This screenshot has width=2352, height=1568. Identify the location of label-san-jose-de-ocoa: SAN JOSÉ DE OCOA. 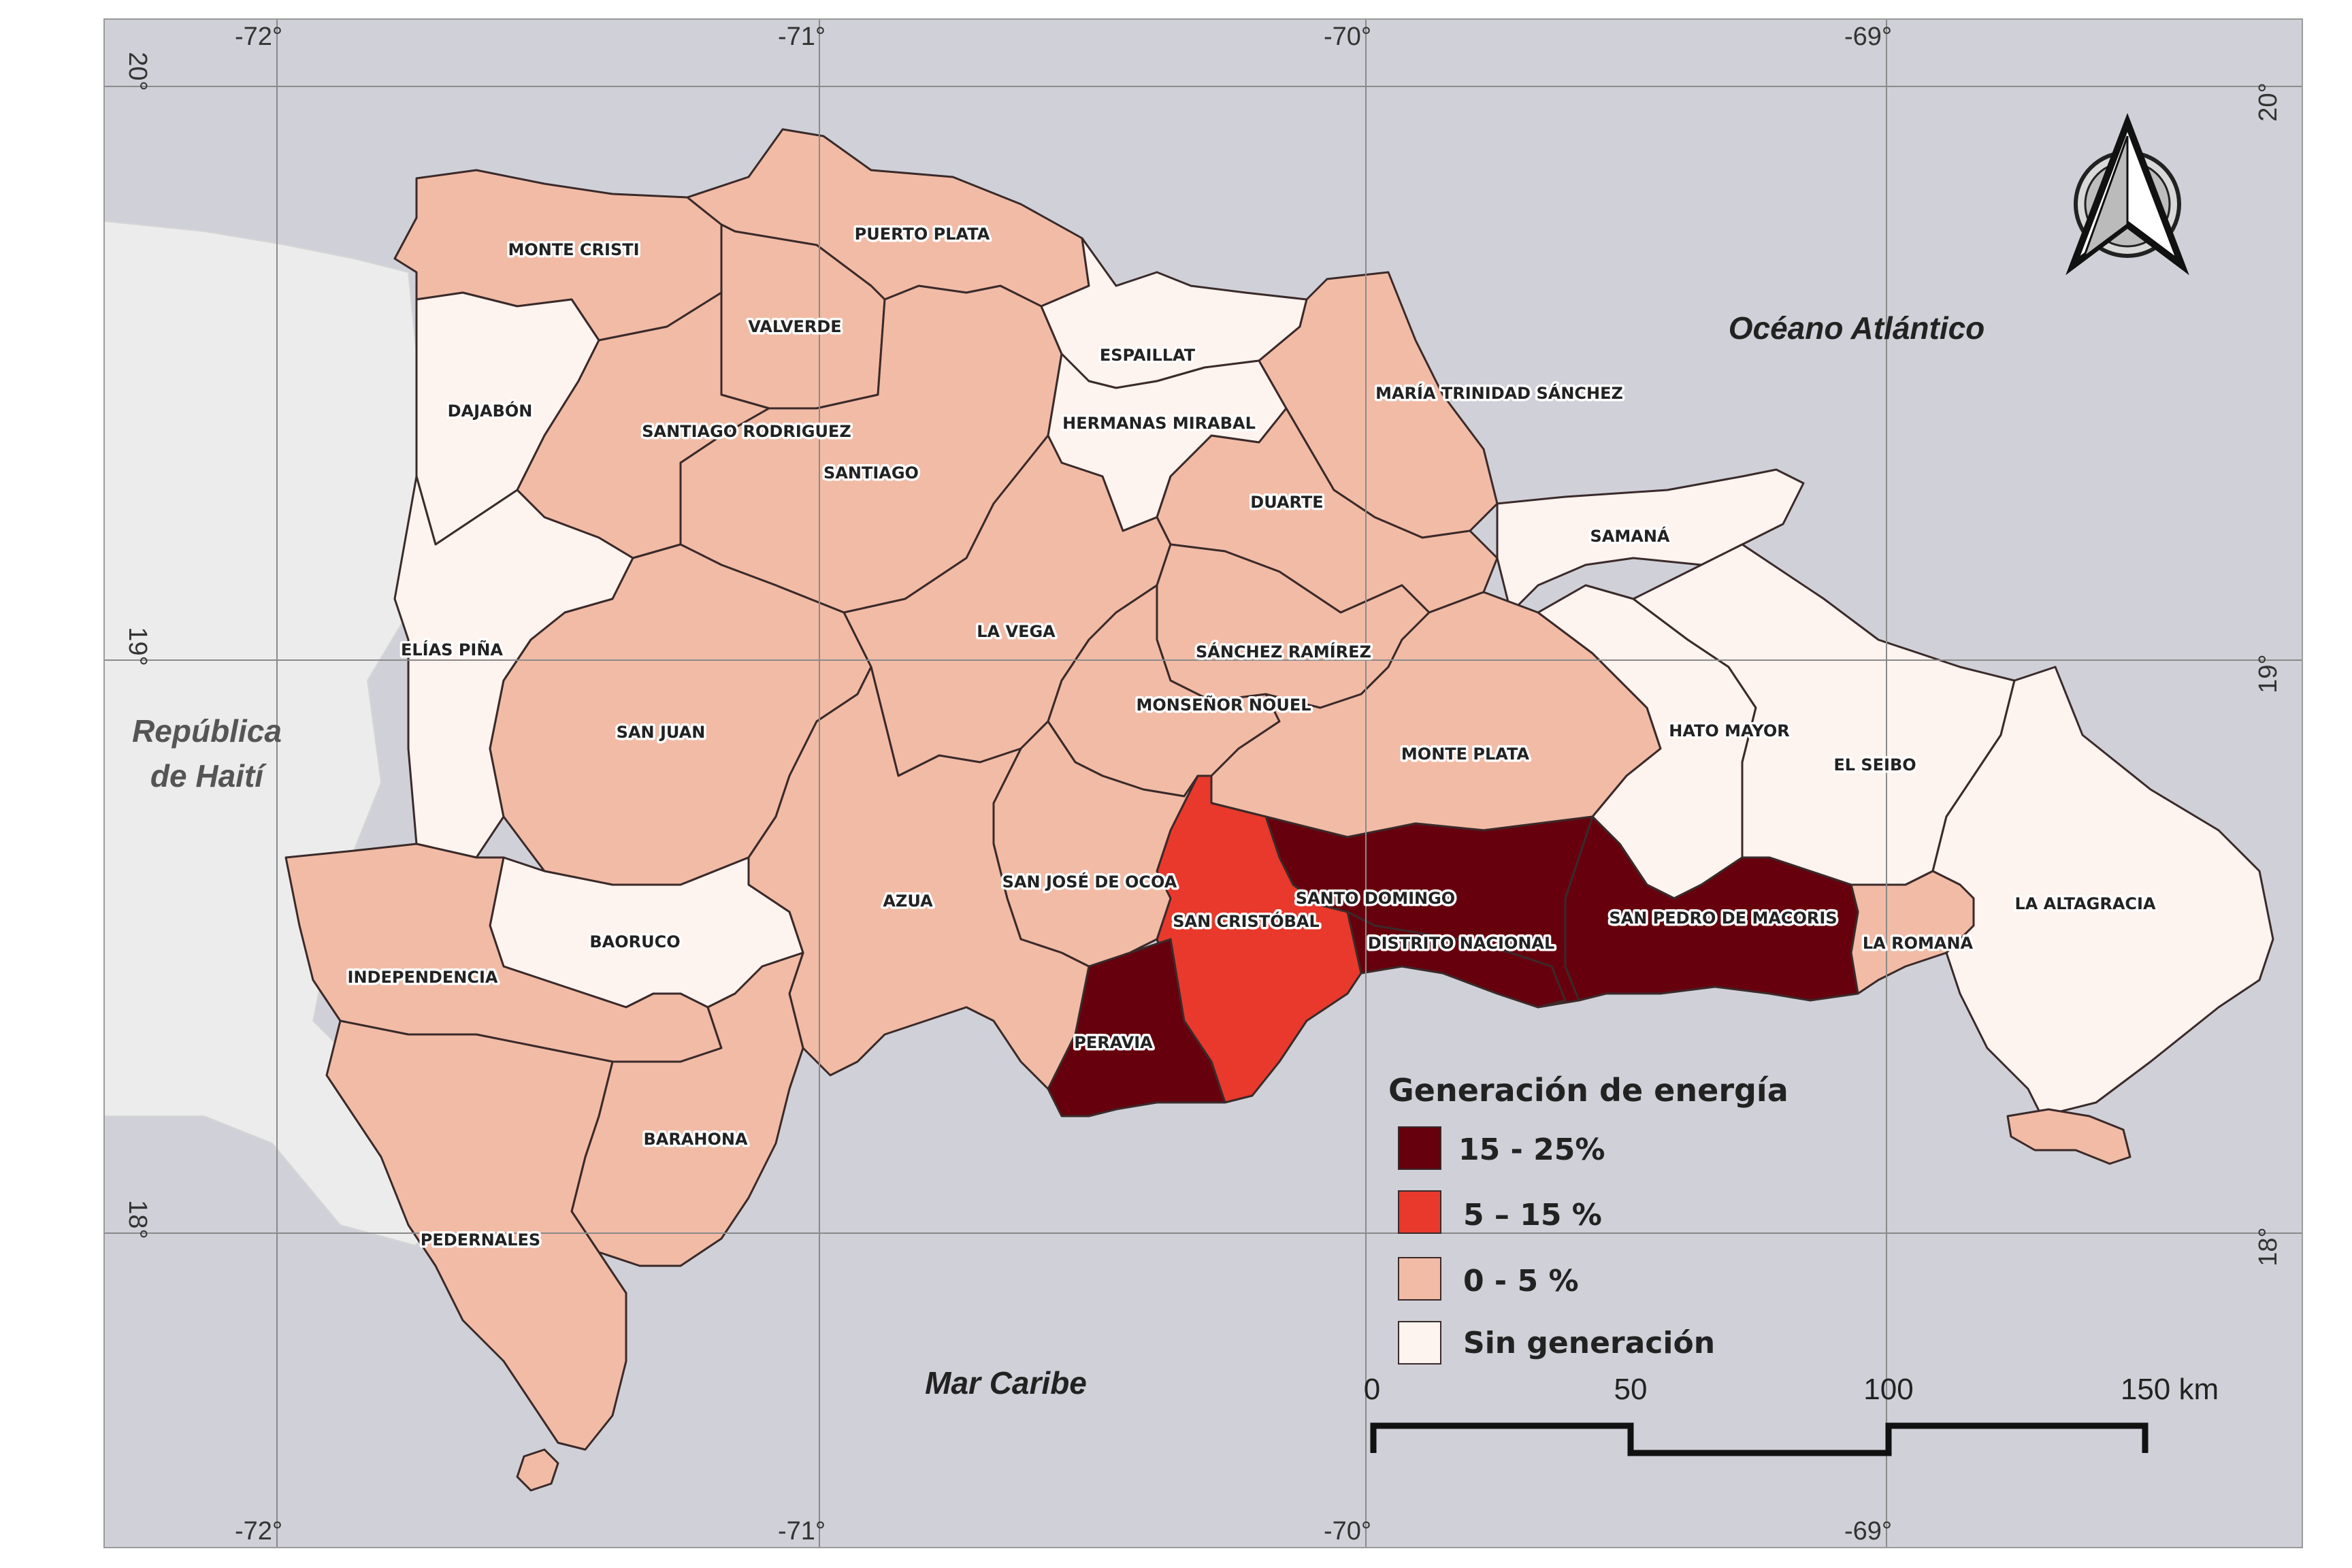
(1089, 882).